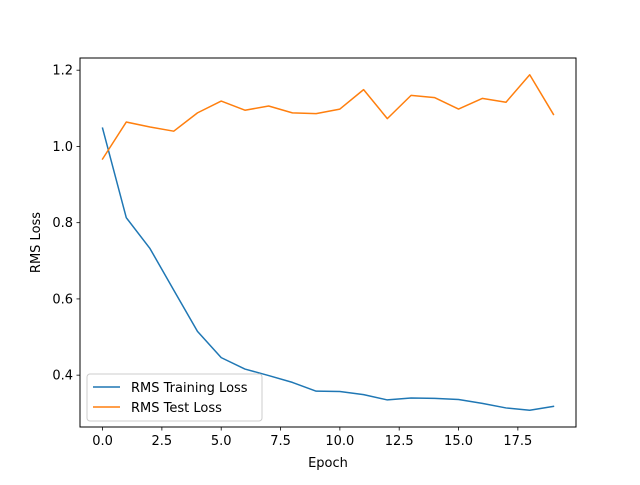  I want to click on x-tick-label: 5.0, so click(221, 441).